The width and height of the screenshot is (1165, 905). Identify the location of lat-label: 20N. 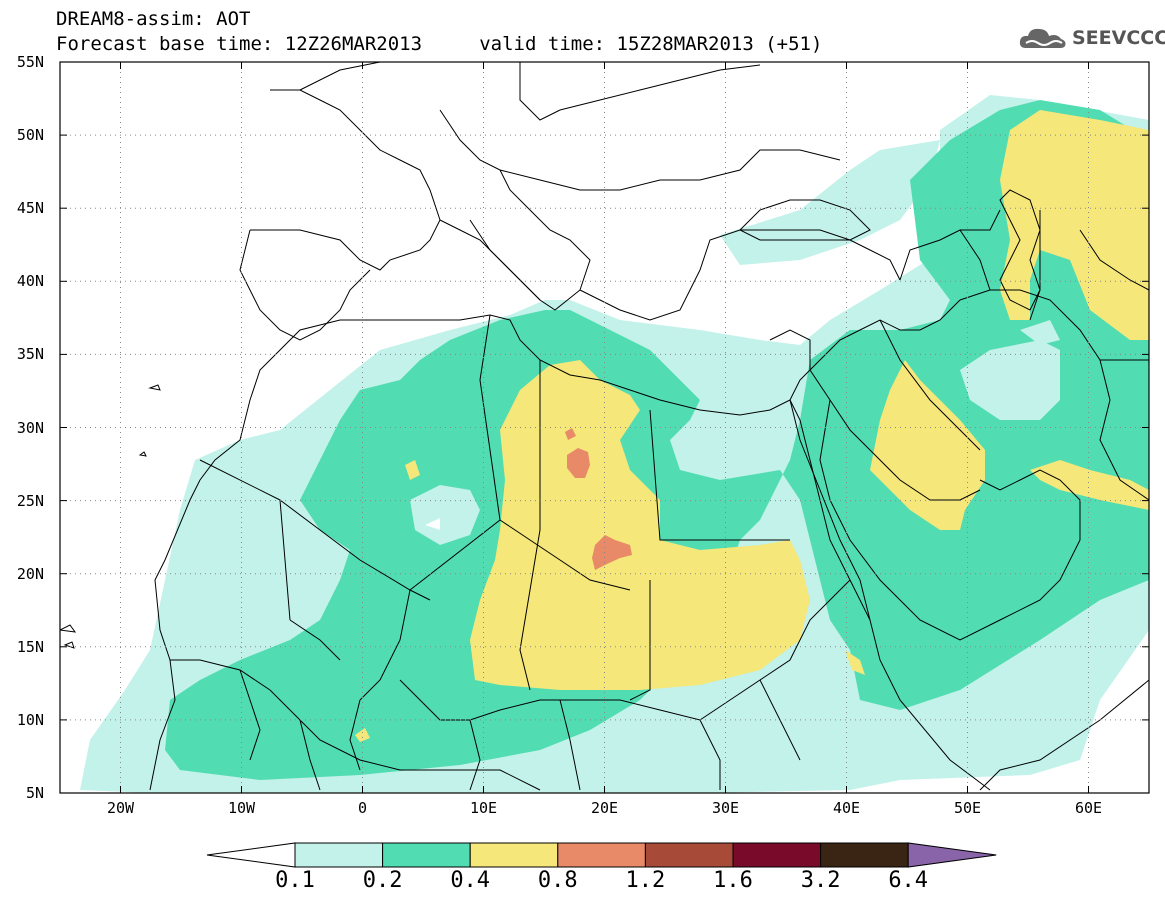
(30, 573).